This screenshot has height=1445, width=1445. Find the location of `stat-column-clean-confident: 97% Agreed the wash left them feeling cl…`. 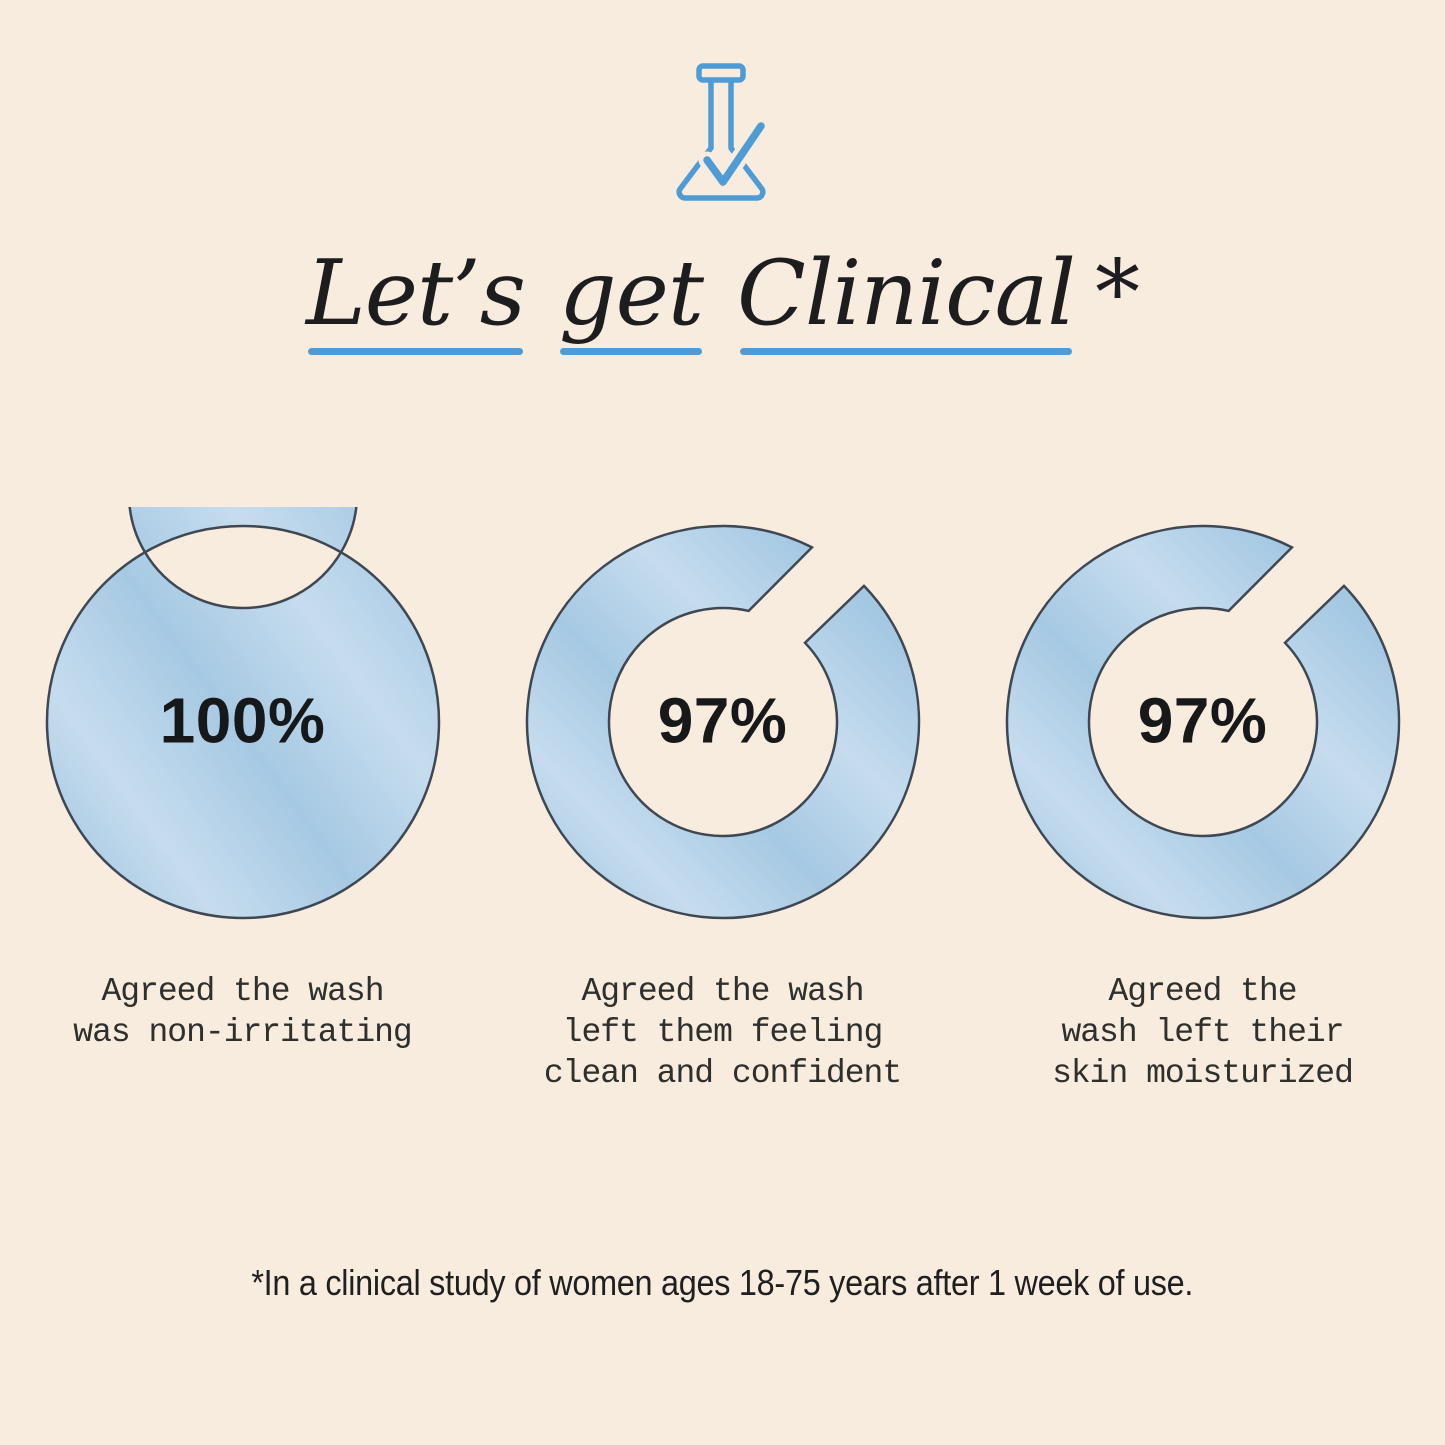

stat-column-clean-confident: 97% Agreed the wash left them feeling cl… is located at coordinates (723, 800).